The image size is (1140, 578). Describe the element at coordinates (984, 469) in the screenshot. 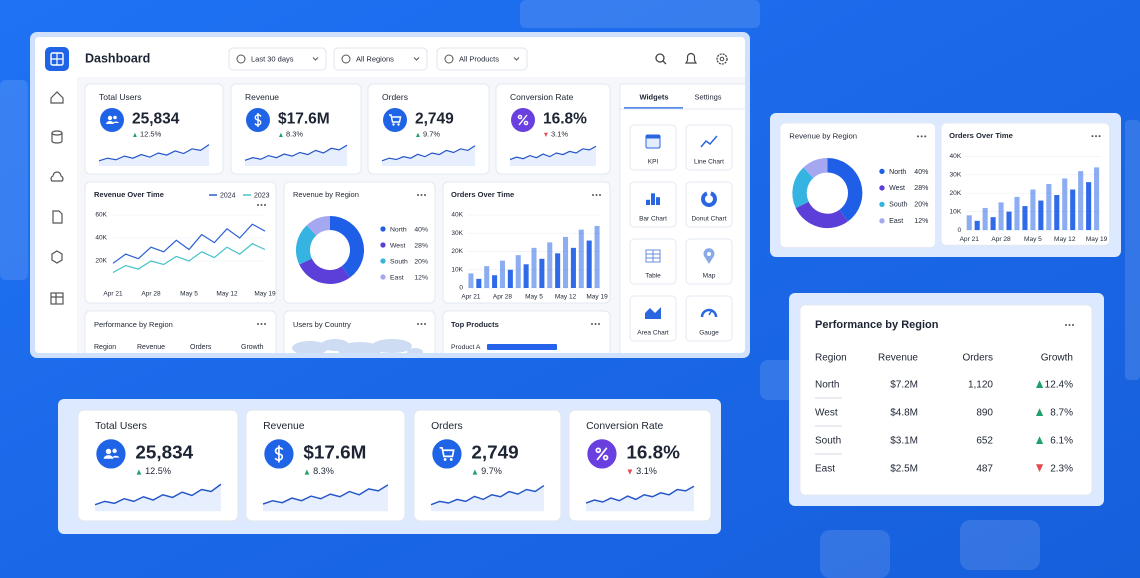

I see `table-cell: 487` at that location.